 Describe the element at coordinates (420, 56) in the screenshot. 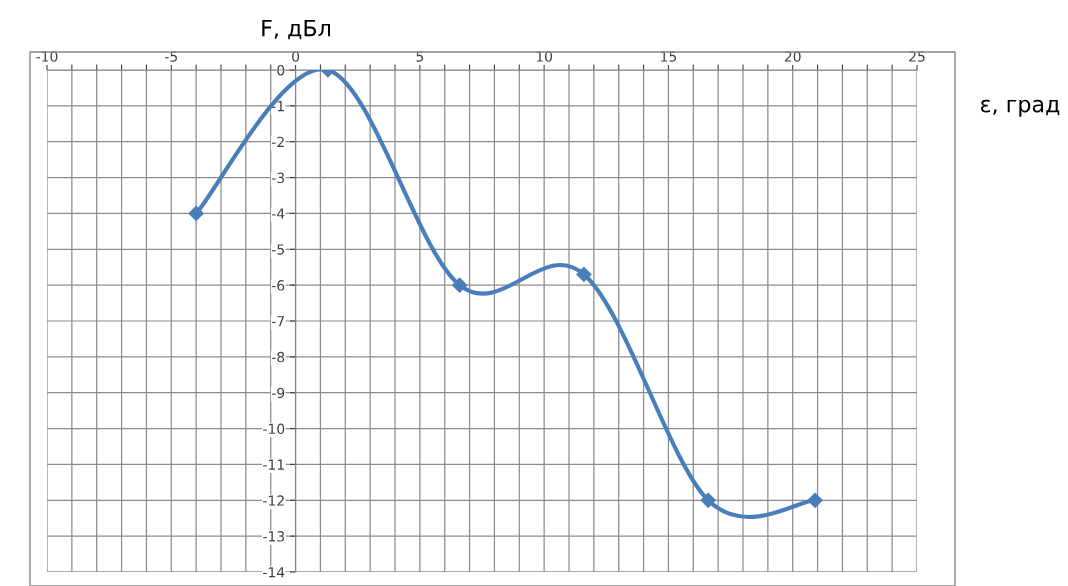

I see `x-tick-label: 5` at that location.